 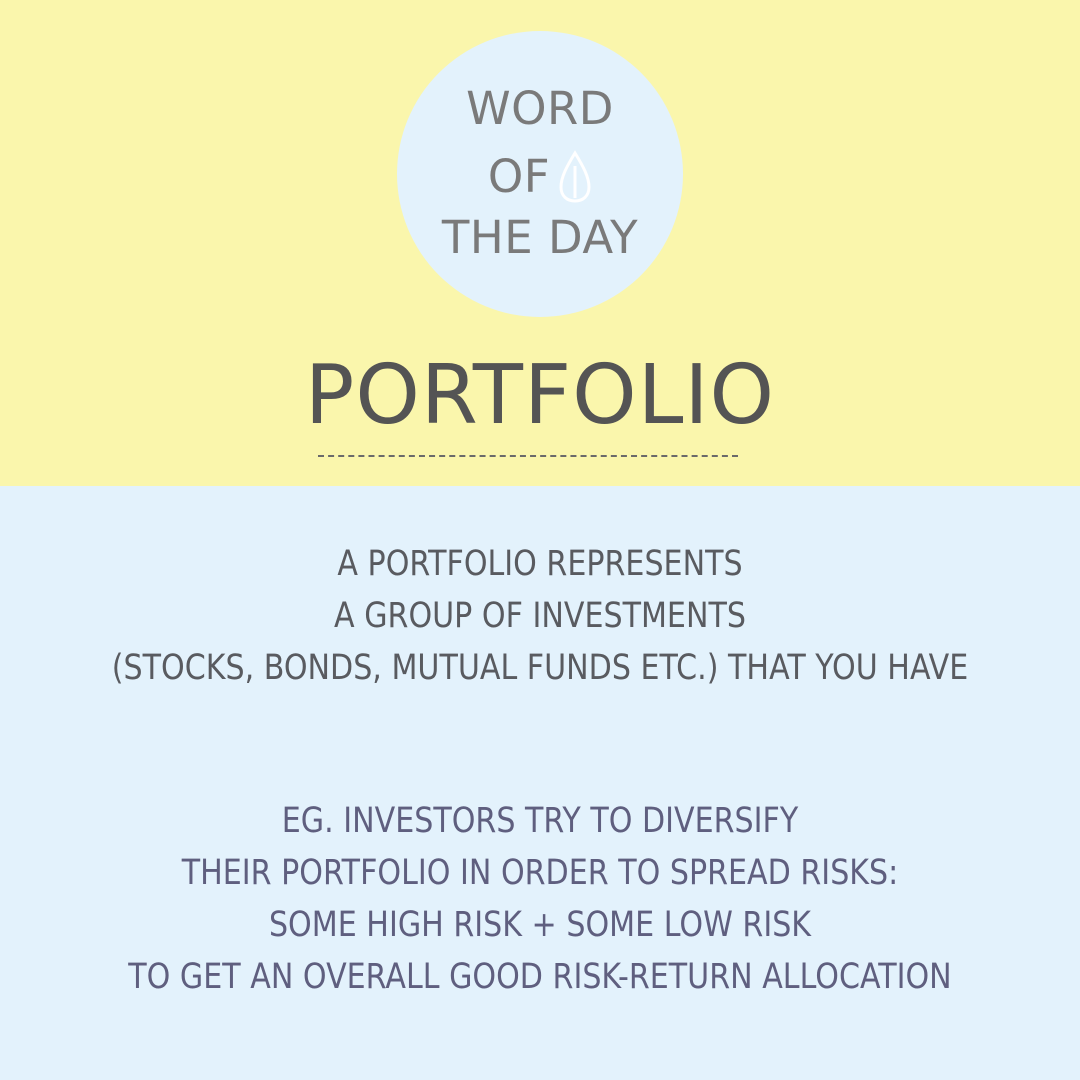 What do you see at coordinates (540, 237) in the screenshot?
I see `badge-line-the-day: THE DAY` at bounding box center [540, 237].